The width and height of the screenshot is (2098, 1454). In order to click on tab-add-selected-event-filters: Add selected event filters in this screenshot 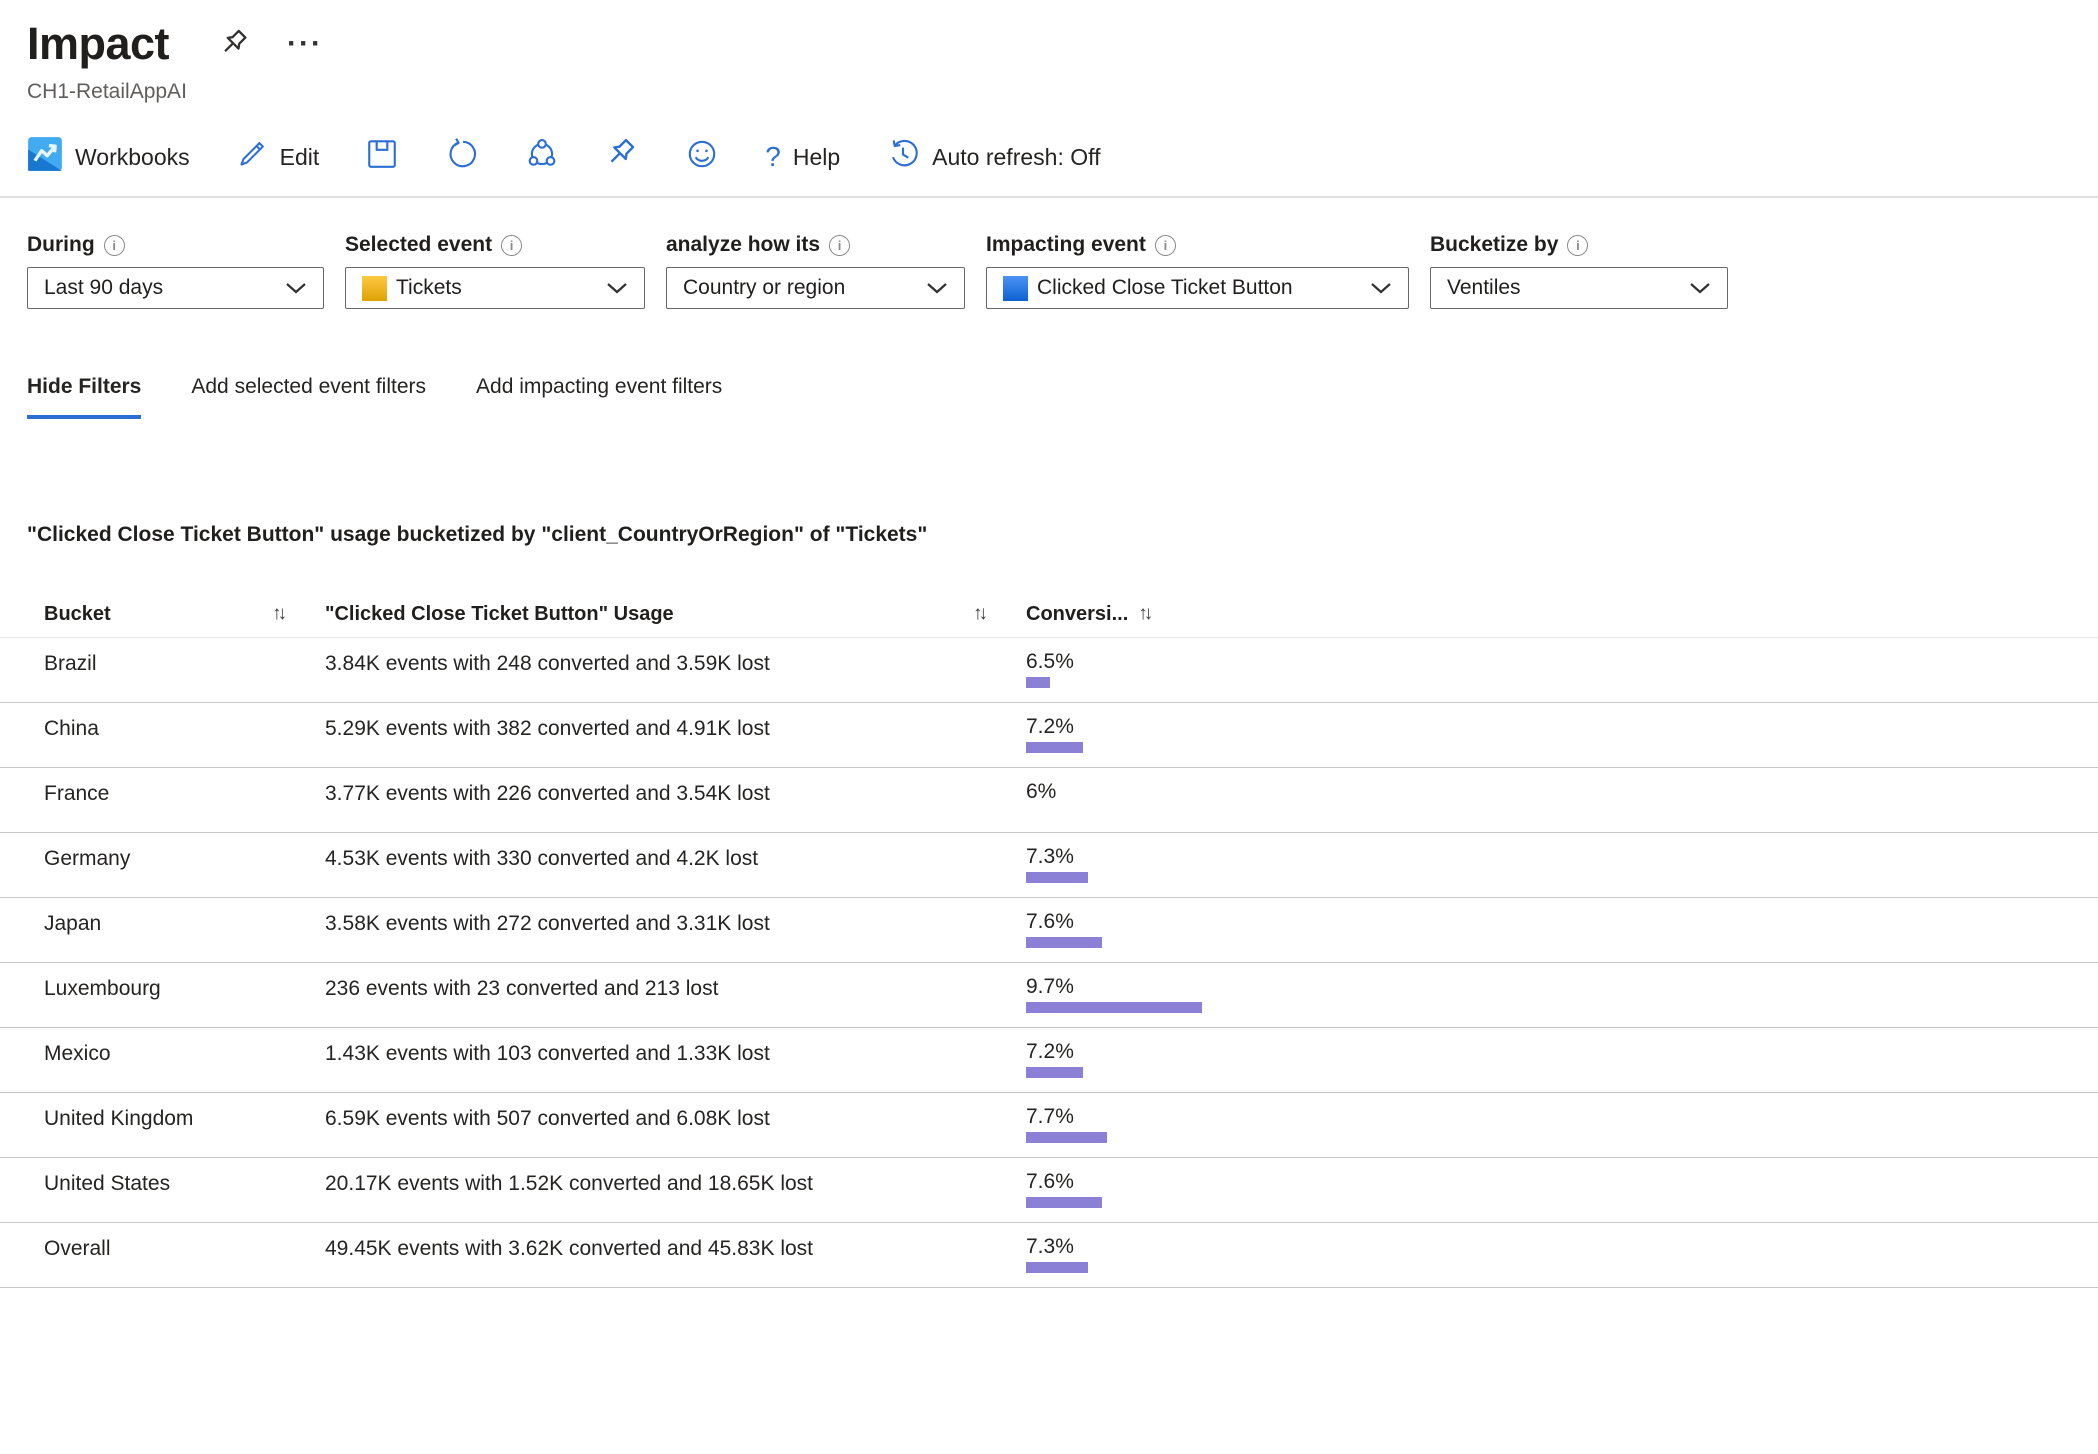, I will do `click(309, 386)`.